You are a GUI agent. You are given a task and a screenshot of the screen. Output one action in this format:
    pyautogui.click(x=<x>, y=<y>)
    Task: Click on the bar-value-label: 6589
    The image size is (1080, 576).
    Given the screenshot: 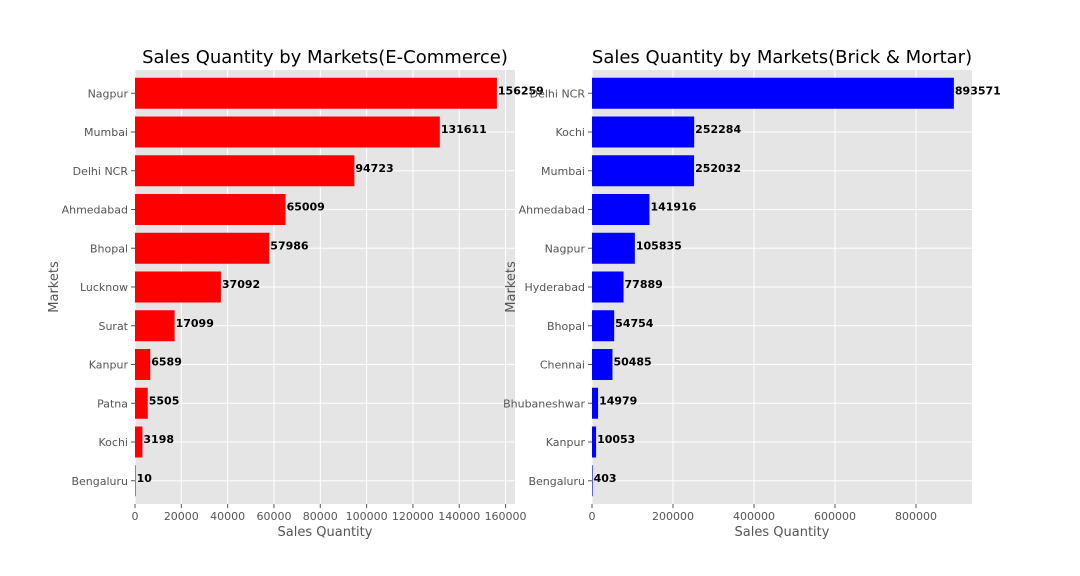 What is the action you would take?
    pyautogui.click(x=166, y=362)
    